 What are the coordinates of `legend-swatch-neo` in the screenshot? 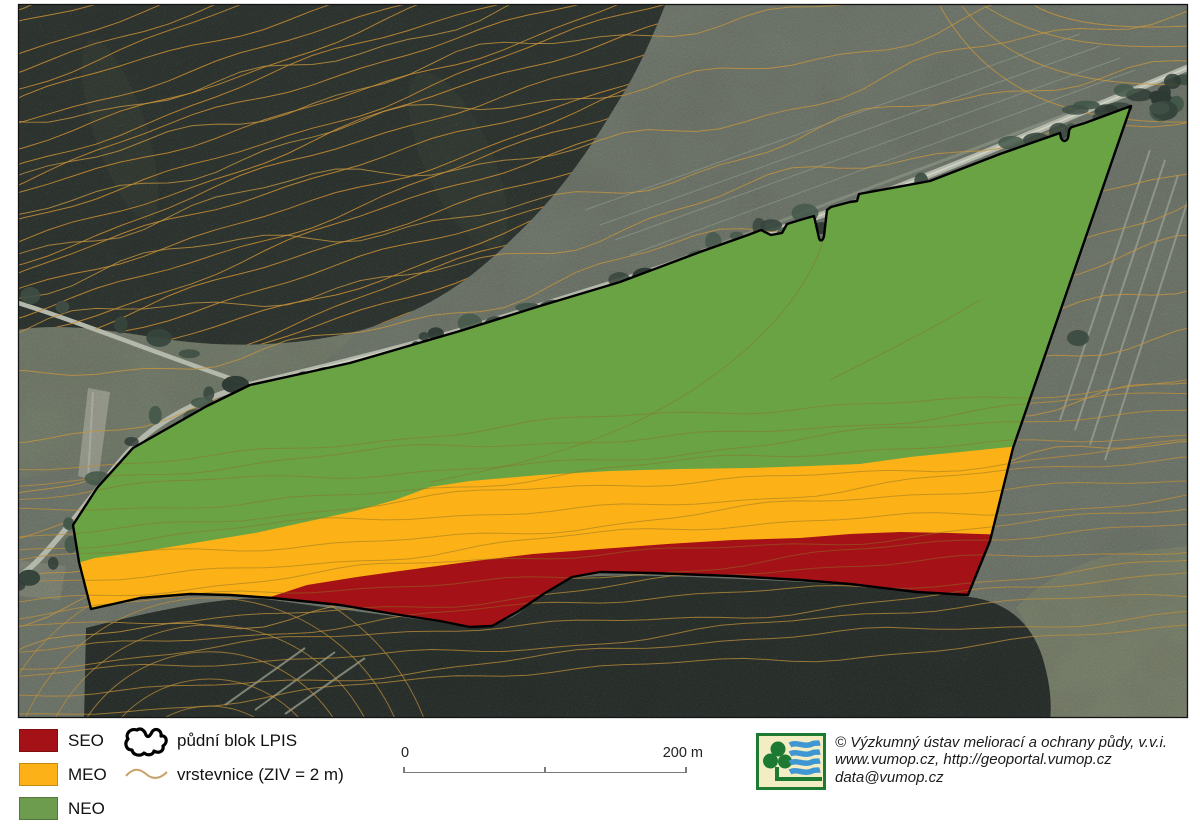 It's located at (38, 808).